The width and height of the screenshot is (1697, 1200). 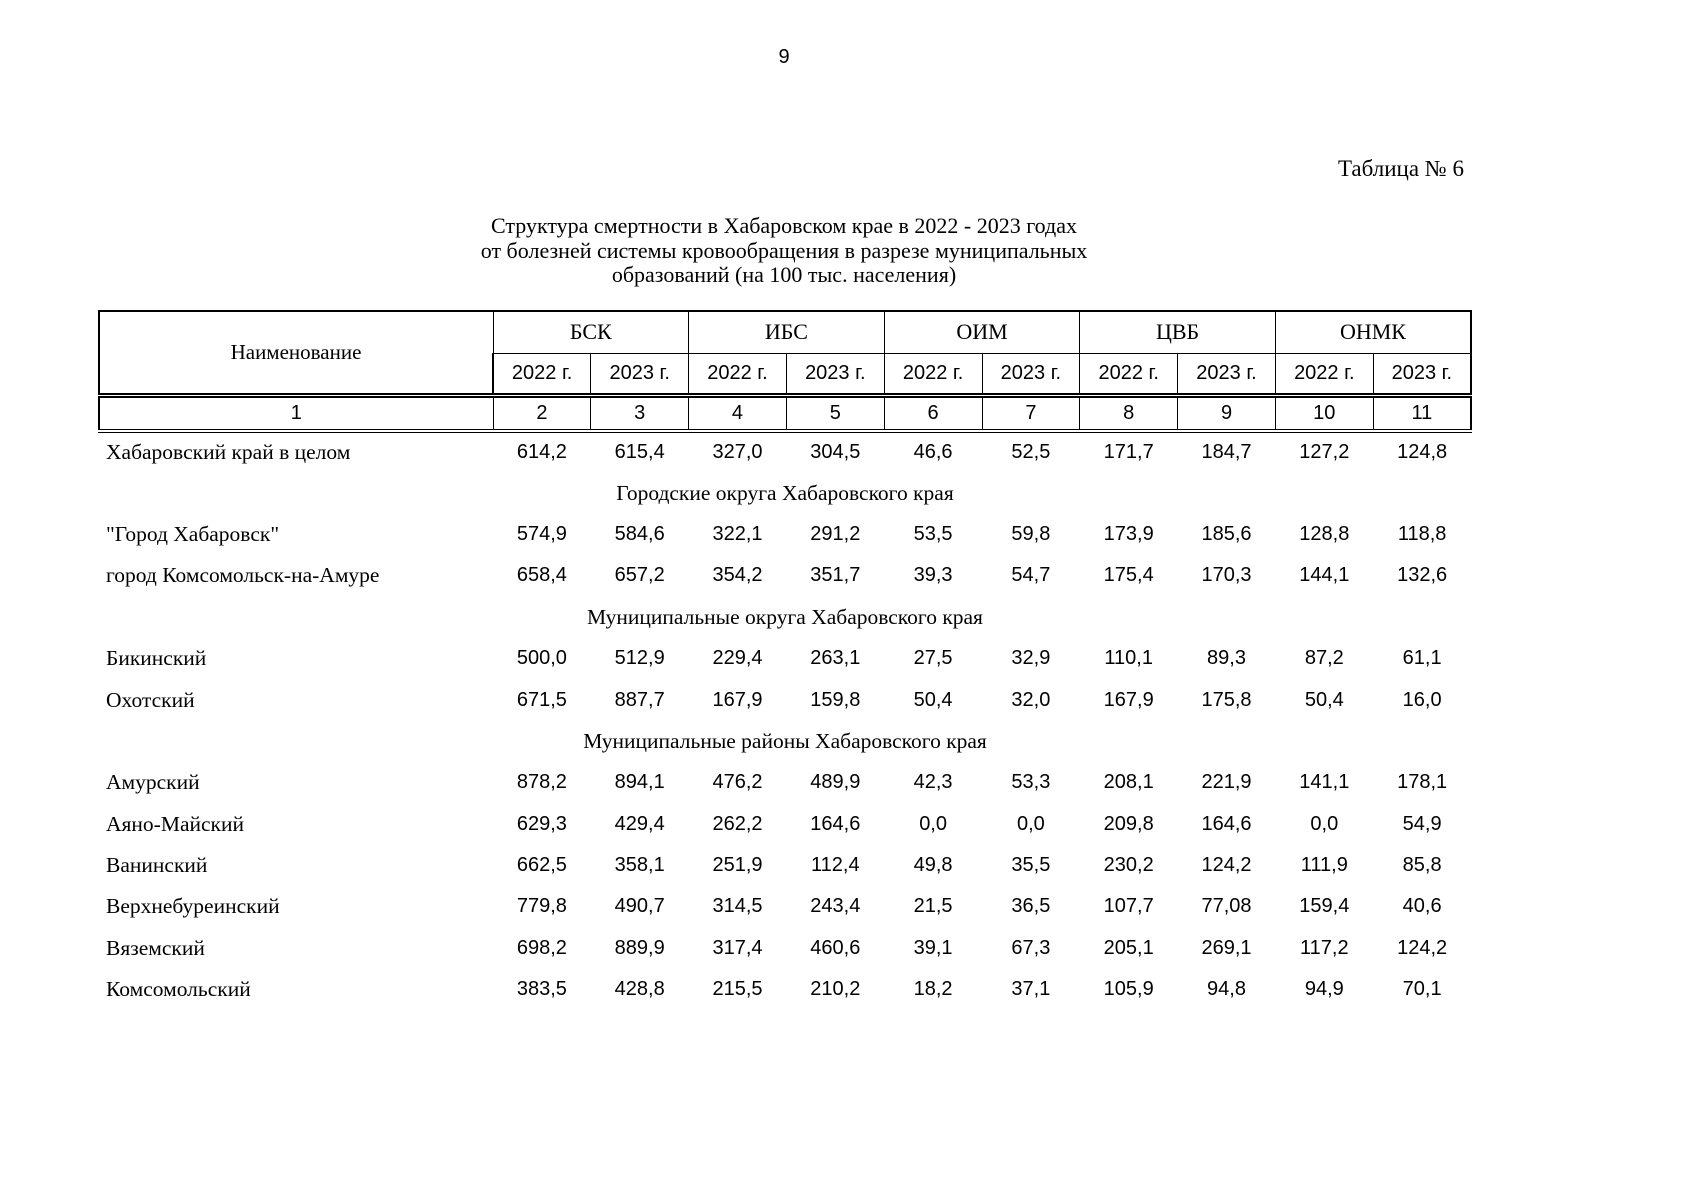 What do you see at coordinates (1031, 658) in the screenshot?
I see `value-cell: 32,9` at bounding box center [1031, 658].